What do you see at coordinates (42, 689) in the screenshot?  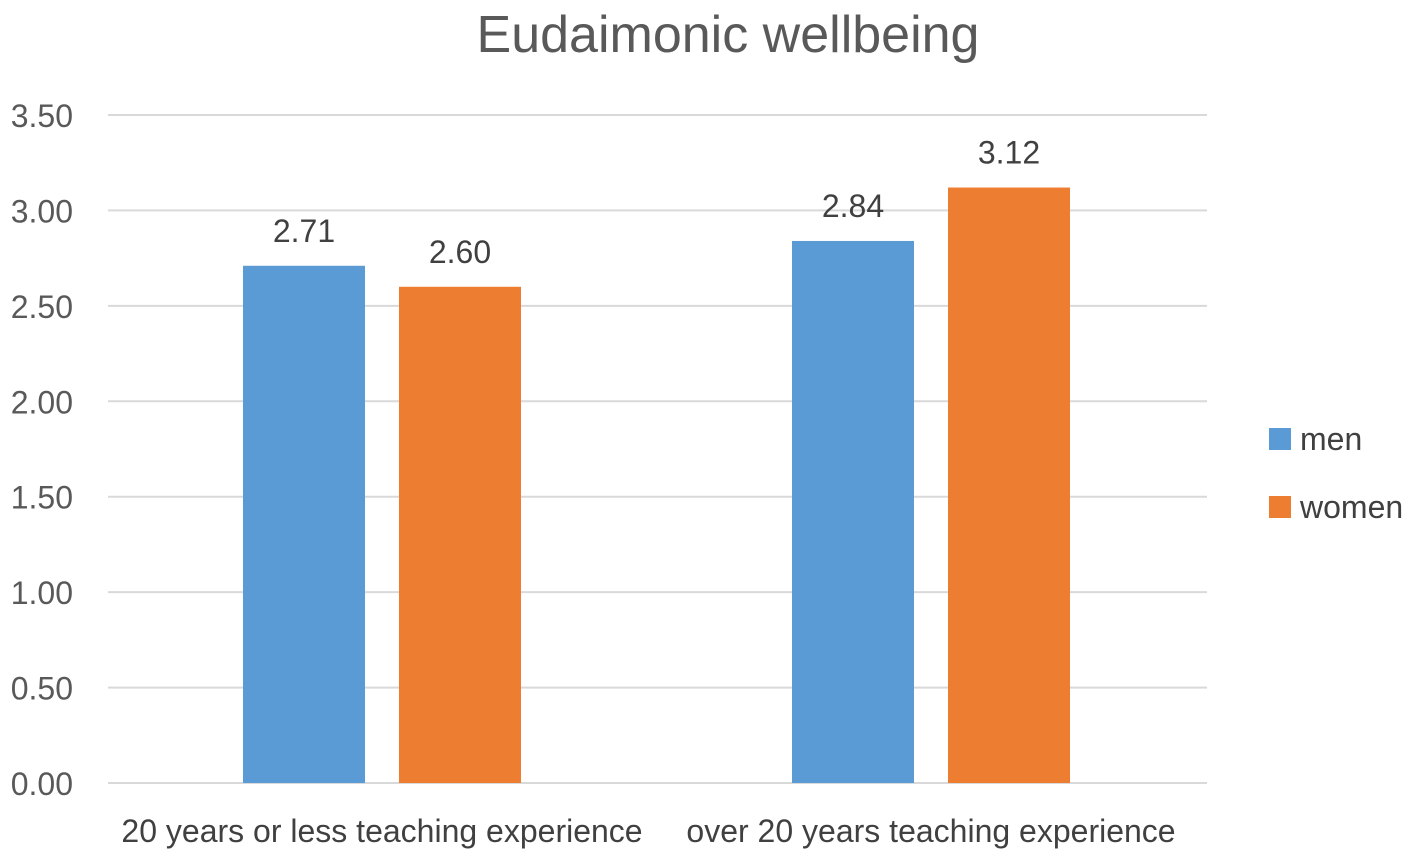 I see `y-tick-label: 0.50` at bounding box center [42, 689].